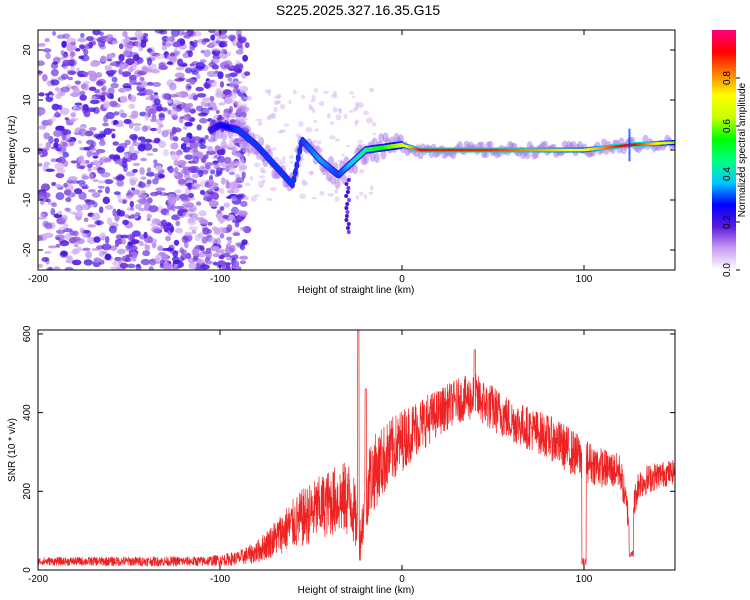 The width and height of the screenshot is (750, 600). What do you see at coordinates (347, 212) in the screenshot?
I see `ridge-spur` at bounding box center [347, 212].